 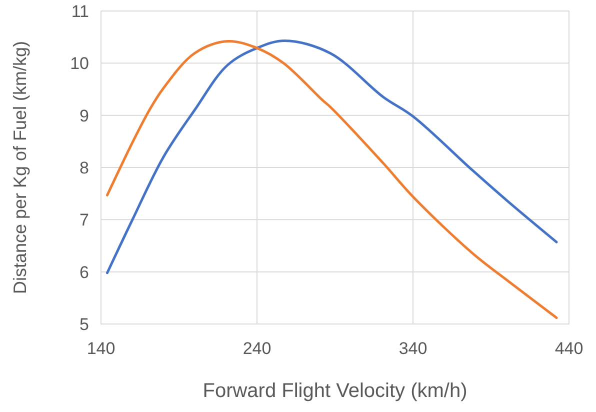 What do you see at coordinates (413, 348) in the screenshot?
I see `x-tick-label: 340` at bounding box center [413, 348].